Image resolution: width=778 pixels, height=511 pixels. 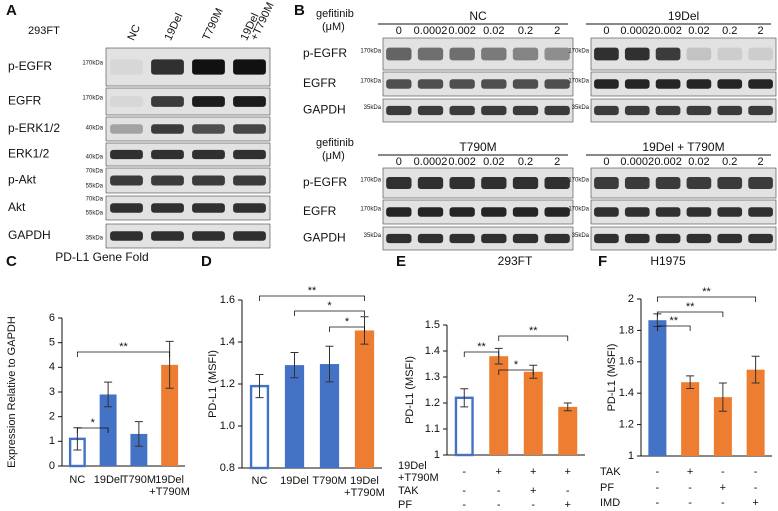 I want to click on marker: 55kDa, so click(x=95, y=214).